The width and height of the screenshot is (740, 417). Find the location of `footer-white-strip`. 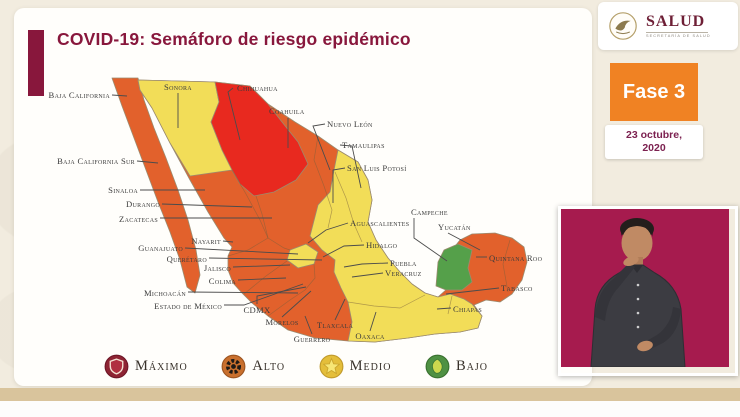

footer-white-strip is located at coordinates (370, 409).